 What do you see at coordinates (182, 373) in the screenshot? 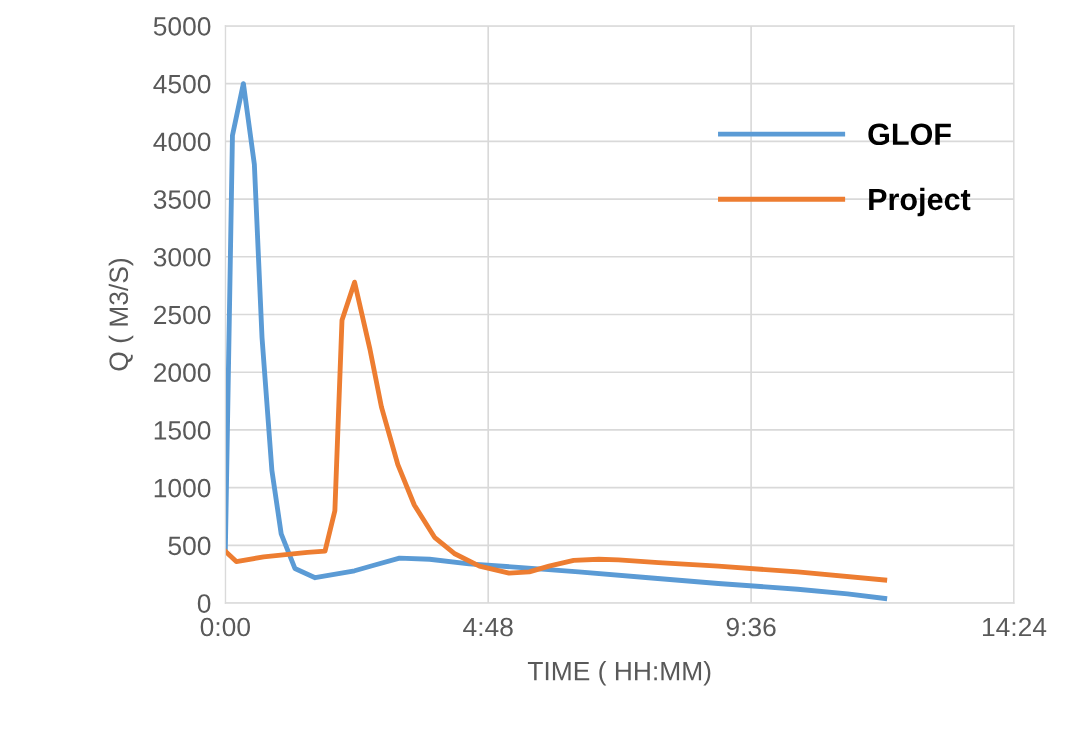
I see `y-tick-label: 2000` at bounding box center [182, 373].